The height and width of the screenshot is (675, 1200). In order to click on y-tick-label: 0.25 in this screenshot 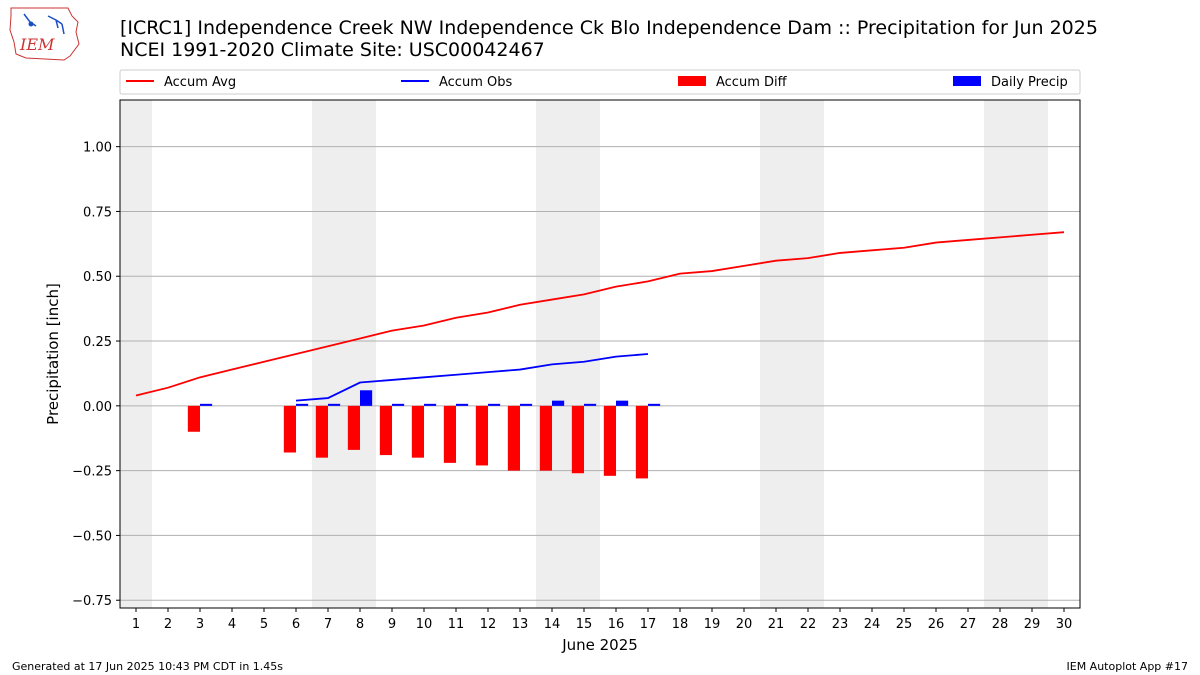, I will do `click(97, 342)`.